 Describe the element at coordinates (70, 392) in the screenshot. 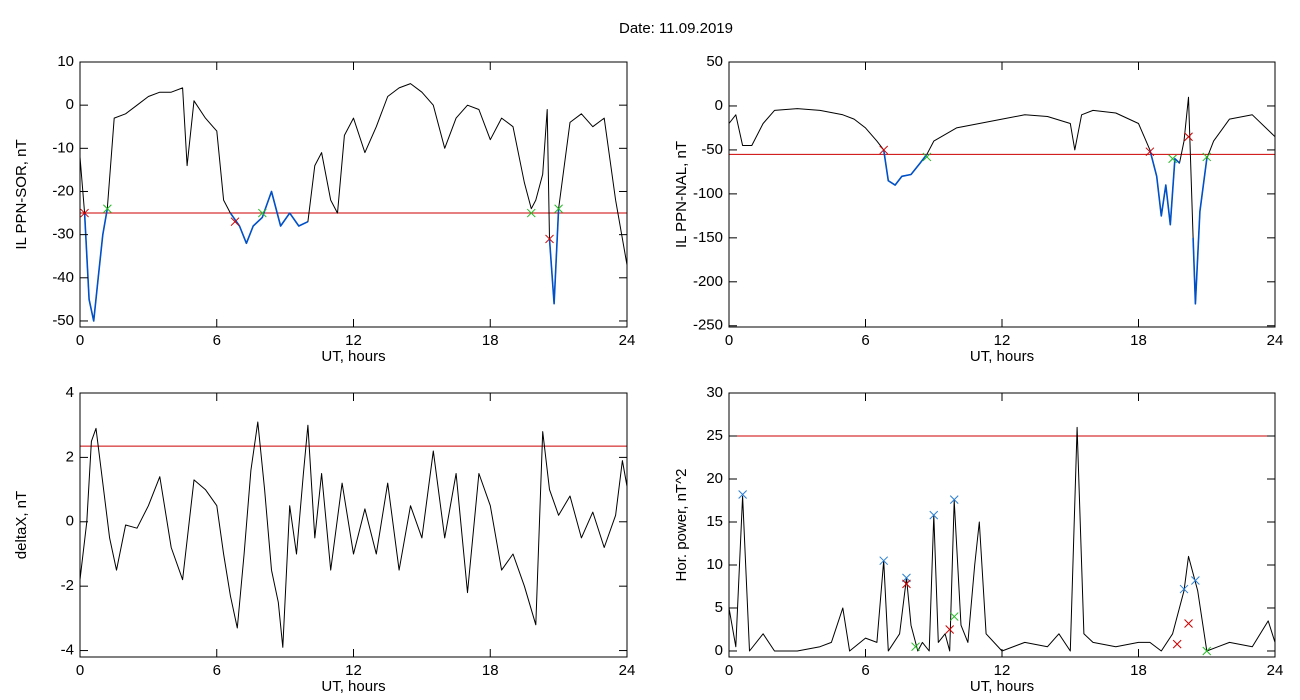

I see `y-tick-label: 4` at that location.